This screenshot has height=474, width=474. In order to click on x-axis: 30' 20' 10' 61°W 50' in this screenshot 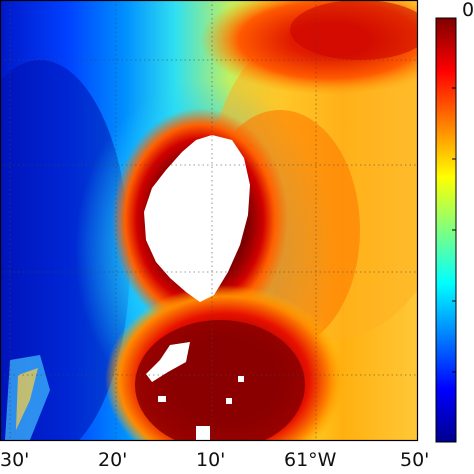, I will do `click(214, 460)`.